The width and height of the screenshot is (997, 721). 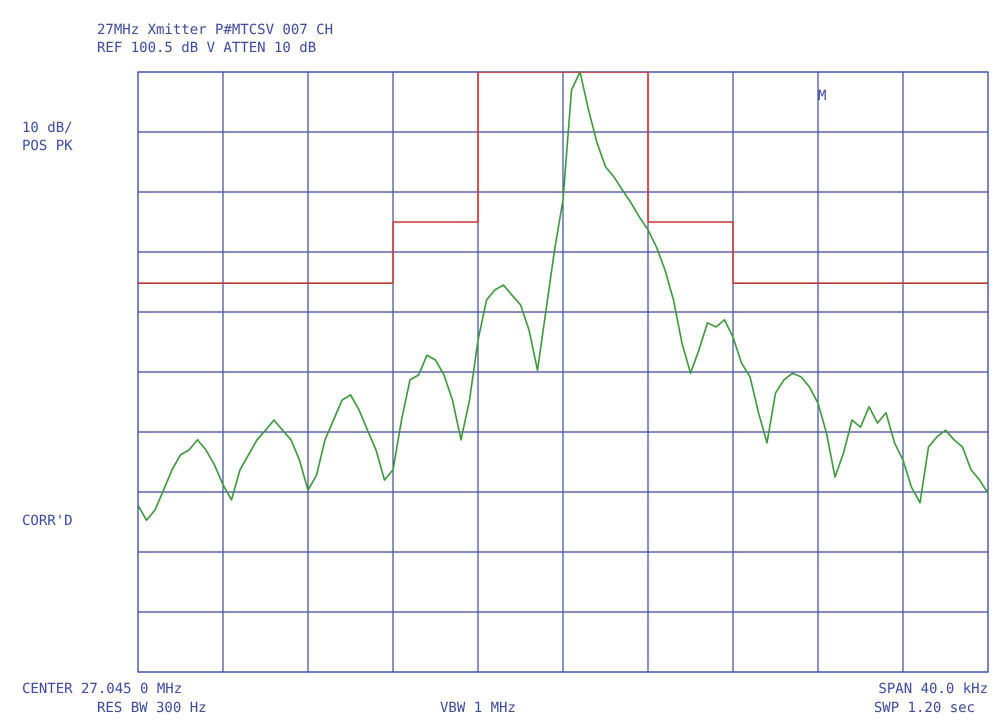 What do you see at coordinates (933, 689) in the screenshot?
I see `text: SPAN 40.0 kHz` at bounding box center [933, 689].